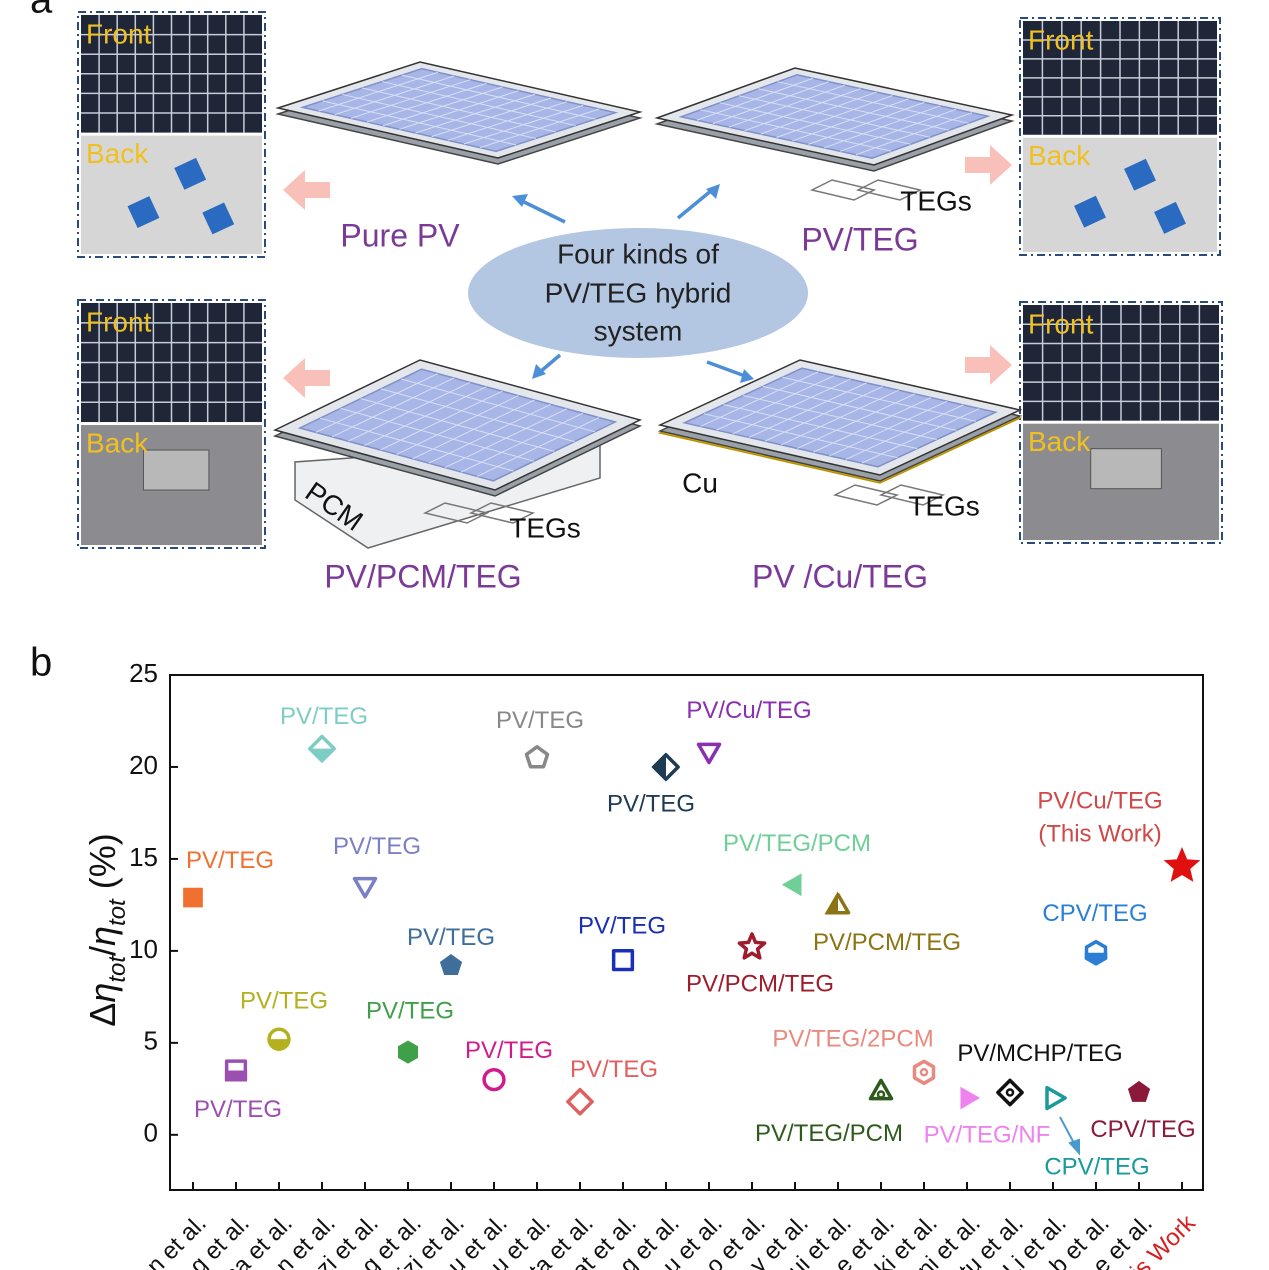 The image size is (1269, 1270). Describe the element at coordinates (422, 576) in the screenshot. I see `system-name: PV/PCM/TEG` at that location.